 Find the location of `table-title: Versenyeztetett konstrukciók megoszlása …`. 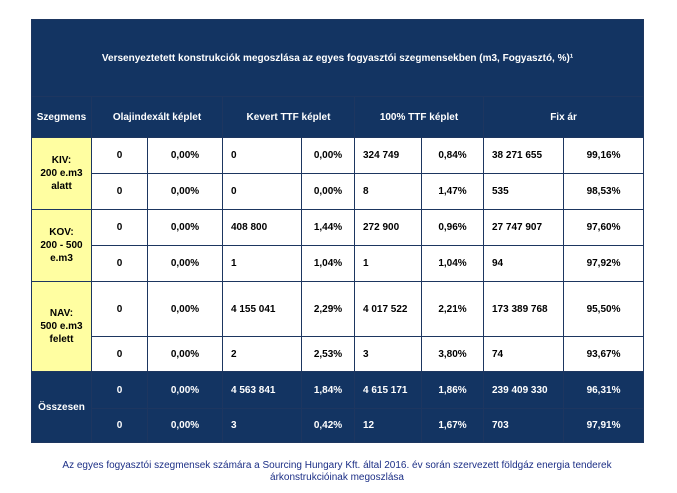

table-title: Versenyeztetett konstrukciók megoszlása … is located at coordinates (337, 58).